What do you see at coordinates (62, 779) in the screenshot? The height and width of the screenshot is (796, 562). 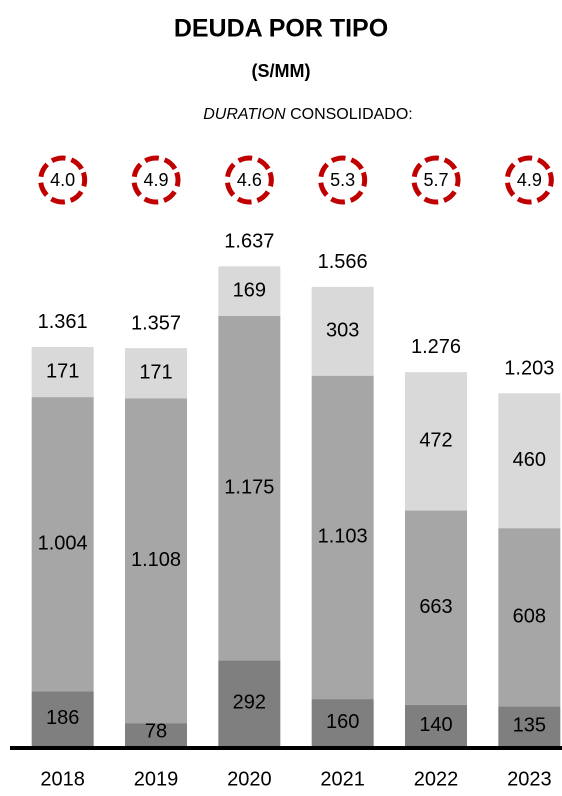 I see `x-tick-label: 2018` at bounding box center [62, 779].